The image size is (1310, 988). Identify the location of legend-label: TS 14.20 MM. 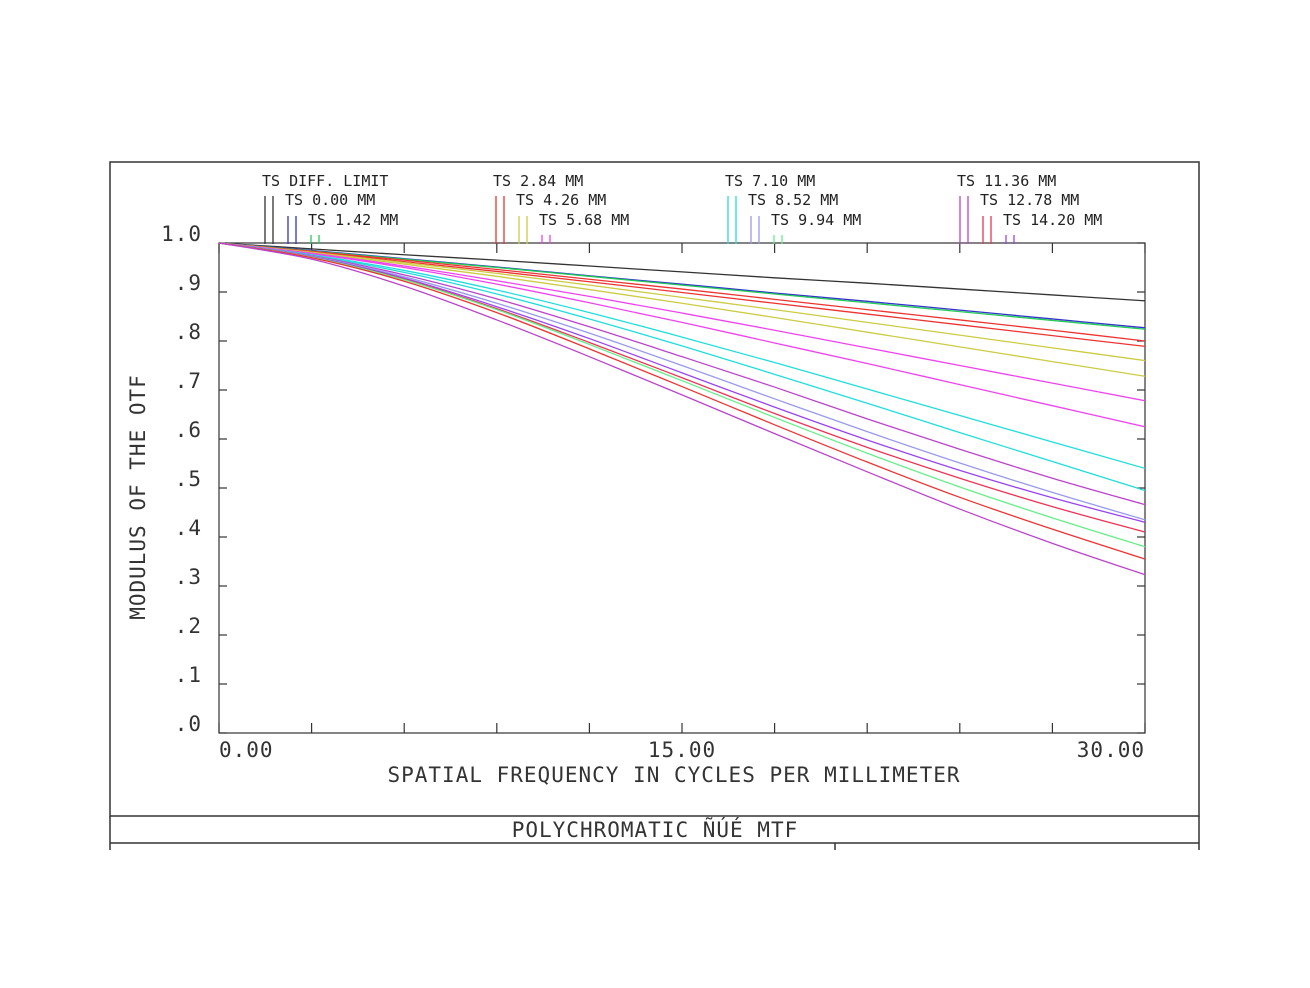
(1052, 220).